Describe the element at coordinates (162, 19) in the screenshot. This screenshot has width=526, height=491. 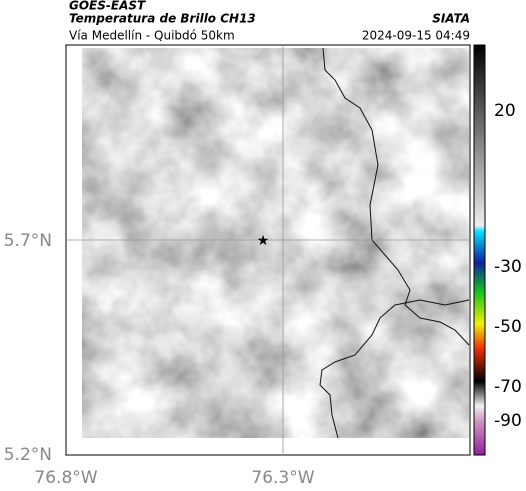
I see `subtitle: Temperatura de Brillo CH13` at that location.